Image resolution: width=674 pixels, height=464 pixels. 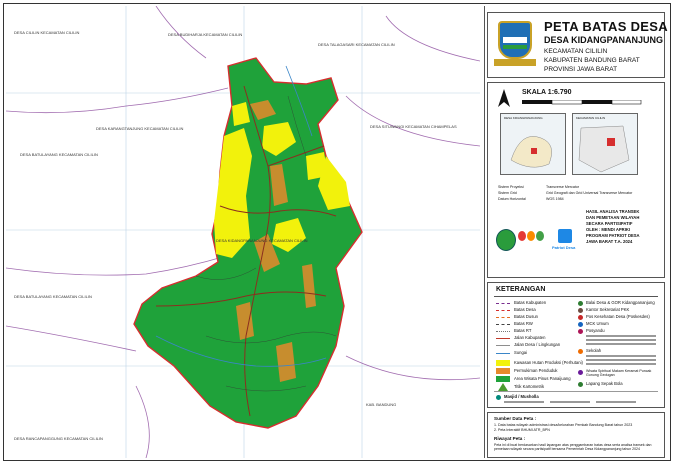 I want to click on legend-line-6: Jalan Desa / Lingkungan, so click(x=537, y=344).